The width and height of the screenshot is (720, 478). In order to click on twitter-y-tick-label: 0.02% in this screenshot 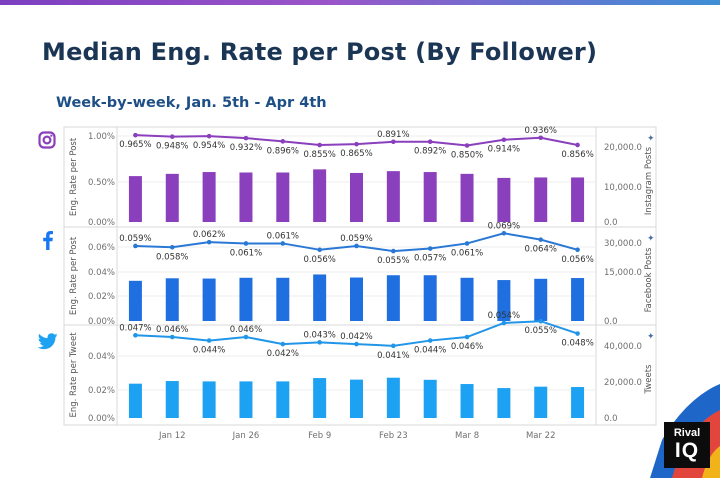, I will do `click(101, 391)`.